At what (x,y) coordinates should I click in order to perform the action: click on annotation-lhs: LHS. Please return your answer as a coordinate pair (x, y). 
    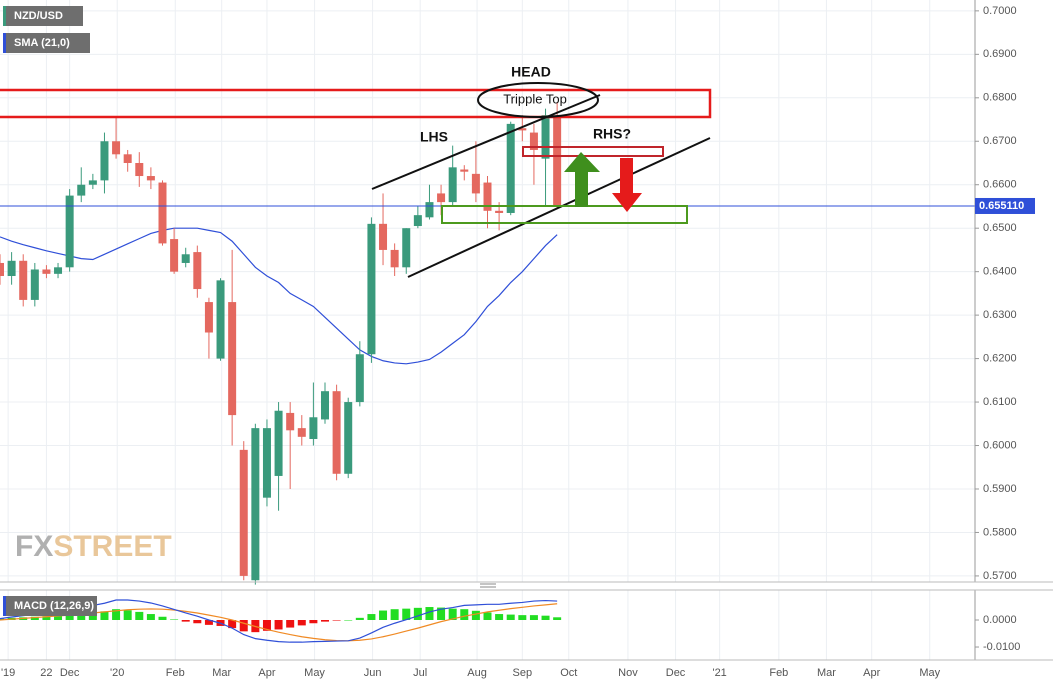
    Looking at the image, I should click on (434, 137).